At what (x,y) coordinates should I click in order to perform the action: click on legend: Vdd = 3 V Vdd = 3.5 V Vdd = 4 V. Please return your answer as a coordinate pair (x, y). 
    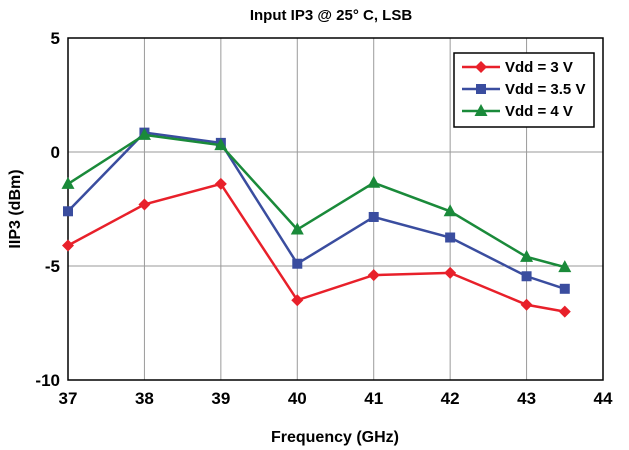
    Looking at the image, I should click on (524, 90).